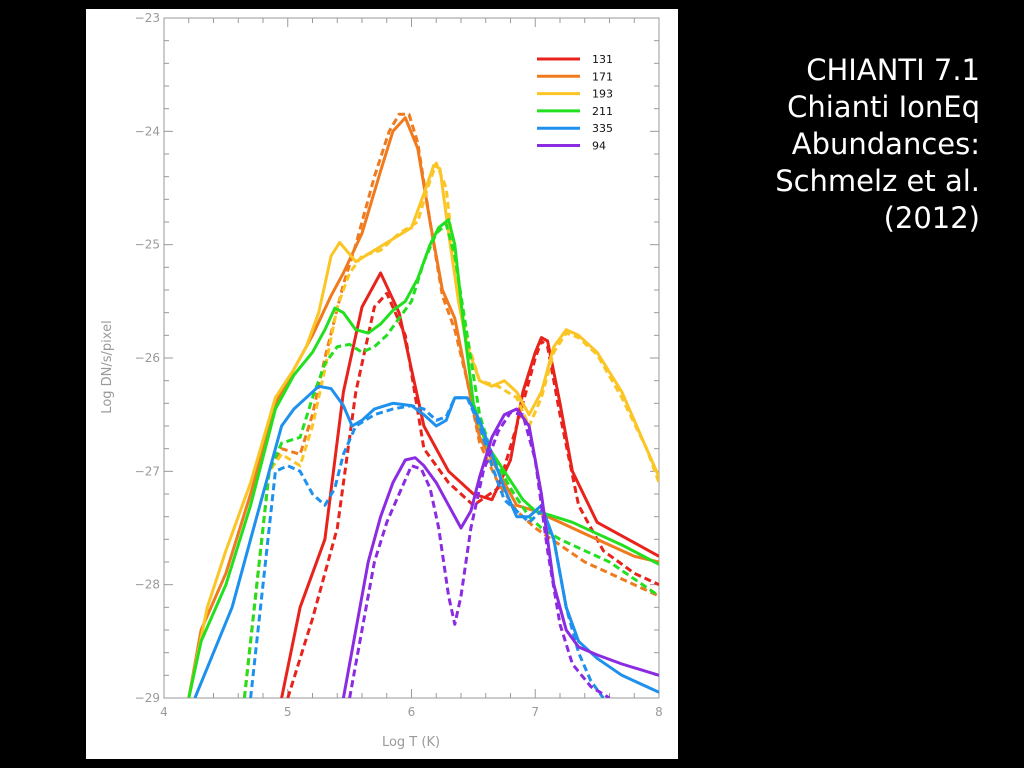  Describe the element at coordinates (288, 712) in the screenshot. I see `x-tick-label: 5` at that location.